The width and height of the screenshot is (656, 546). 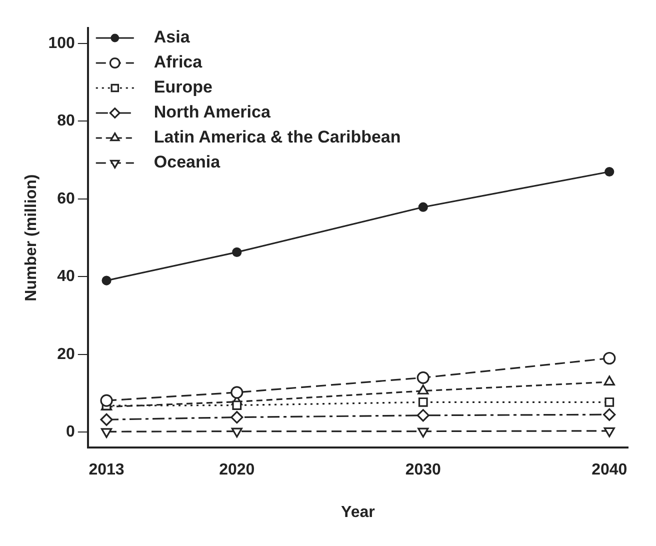 What do you see at coordinates (183, 87) in the screenshot?
I see `legend-label: Europe` at bounding box center [183, 87].